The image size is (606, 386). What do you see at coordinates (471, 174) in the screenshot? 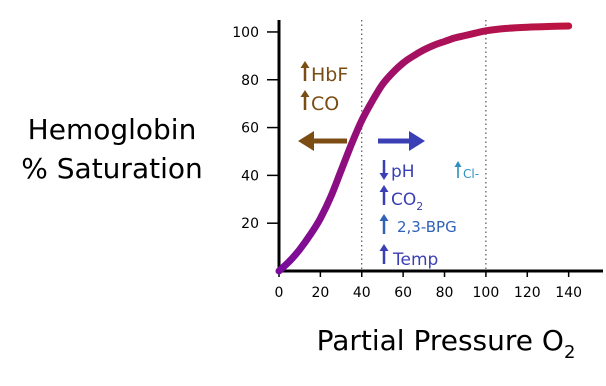
I see `cl-label: Cl-` at bounding box center [471, 174].